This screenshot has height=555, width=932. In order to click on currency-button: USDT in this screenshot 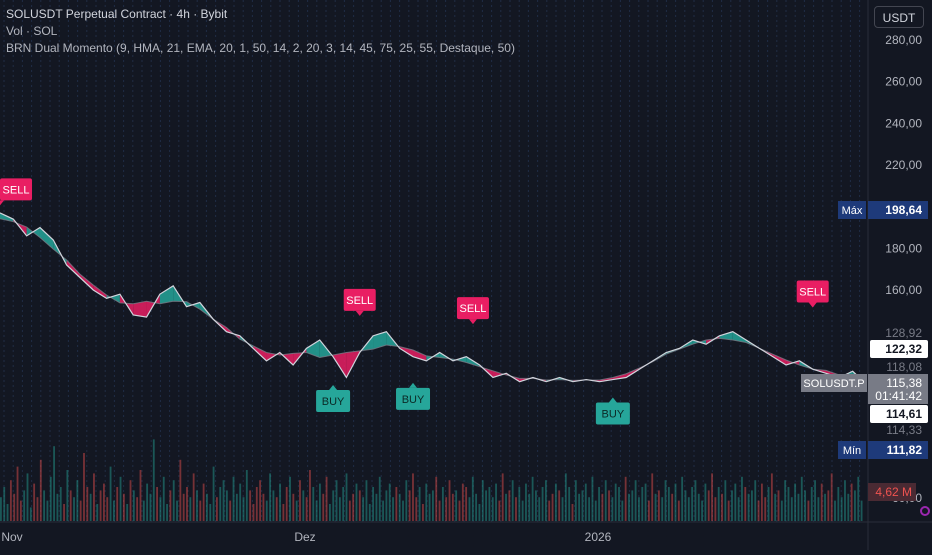, I will do `click(899, 17)`.